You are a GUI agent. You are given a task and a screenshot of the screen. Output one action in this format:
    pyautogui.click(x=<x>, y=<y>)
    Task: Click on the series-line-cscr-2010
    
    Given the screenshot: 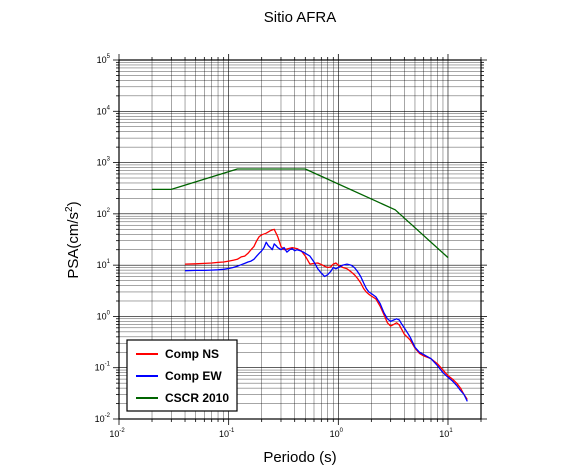 What is the action you would take?
    pyautogui.click(x=300, y=213)
    